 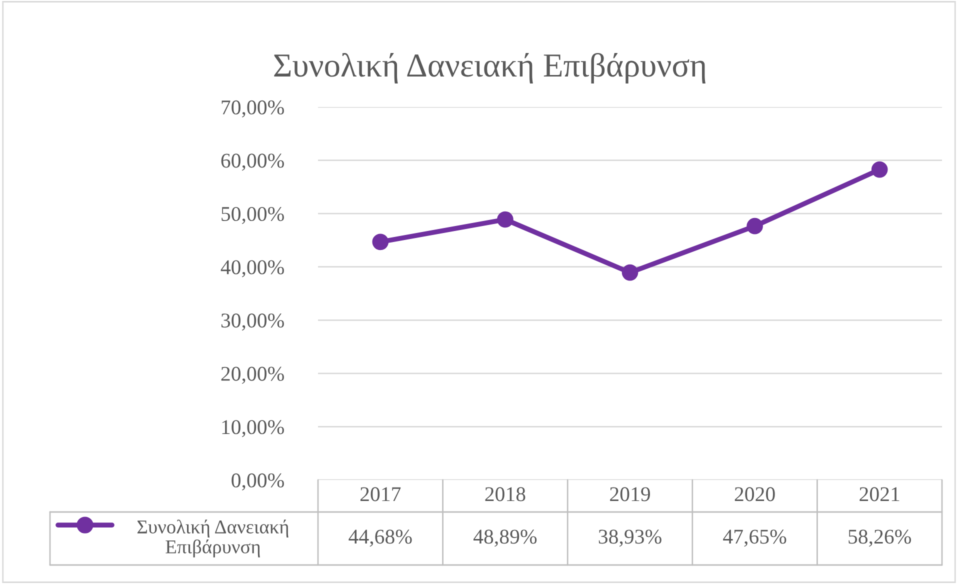 I want to click on y-tick-label: 20,00%, so click(x=252, y=375).